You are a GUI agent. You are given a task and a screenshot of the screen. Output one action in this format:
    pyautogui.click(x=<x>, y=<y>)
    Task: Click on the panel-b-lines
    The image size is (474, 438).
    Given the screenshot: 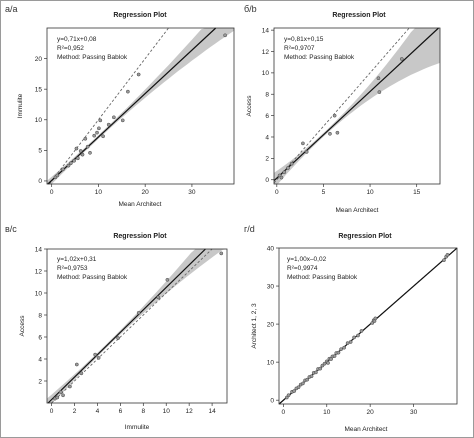 What is the action you would take?
    pyautogui.click(x=356, y=105)
    